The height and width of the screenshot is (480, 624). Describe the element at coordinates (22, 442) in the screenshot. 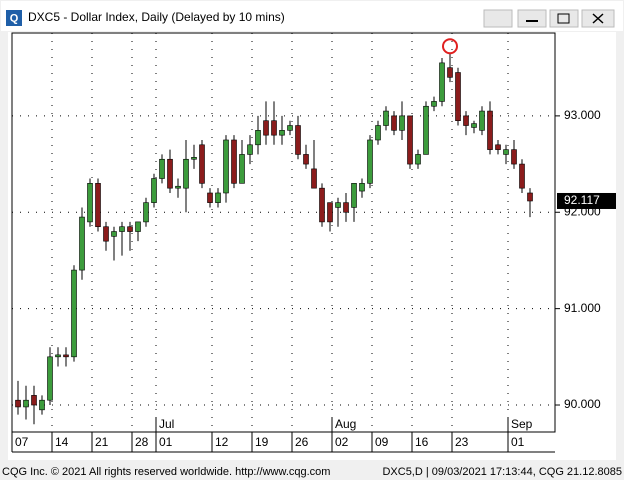

I see `x-tick-label: 07` at that location.